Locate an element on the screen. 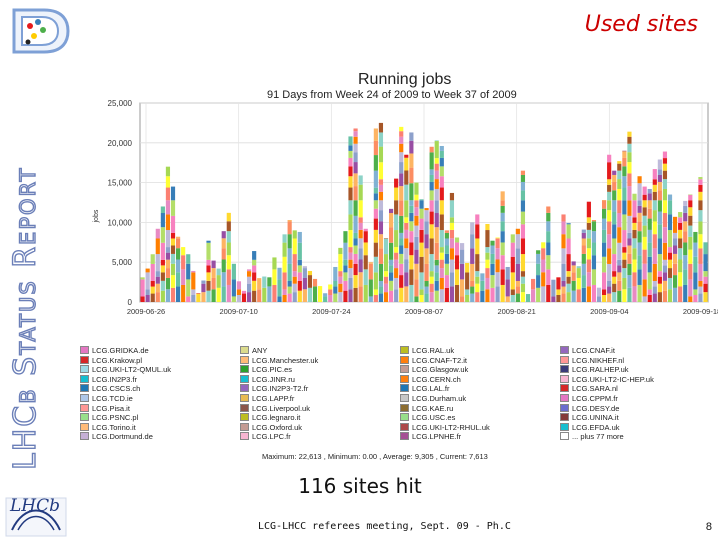 This screenshot has height=543, width=720. legend-label: LCG.PIC.es is located at coordinates (272, 370).